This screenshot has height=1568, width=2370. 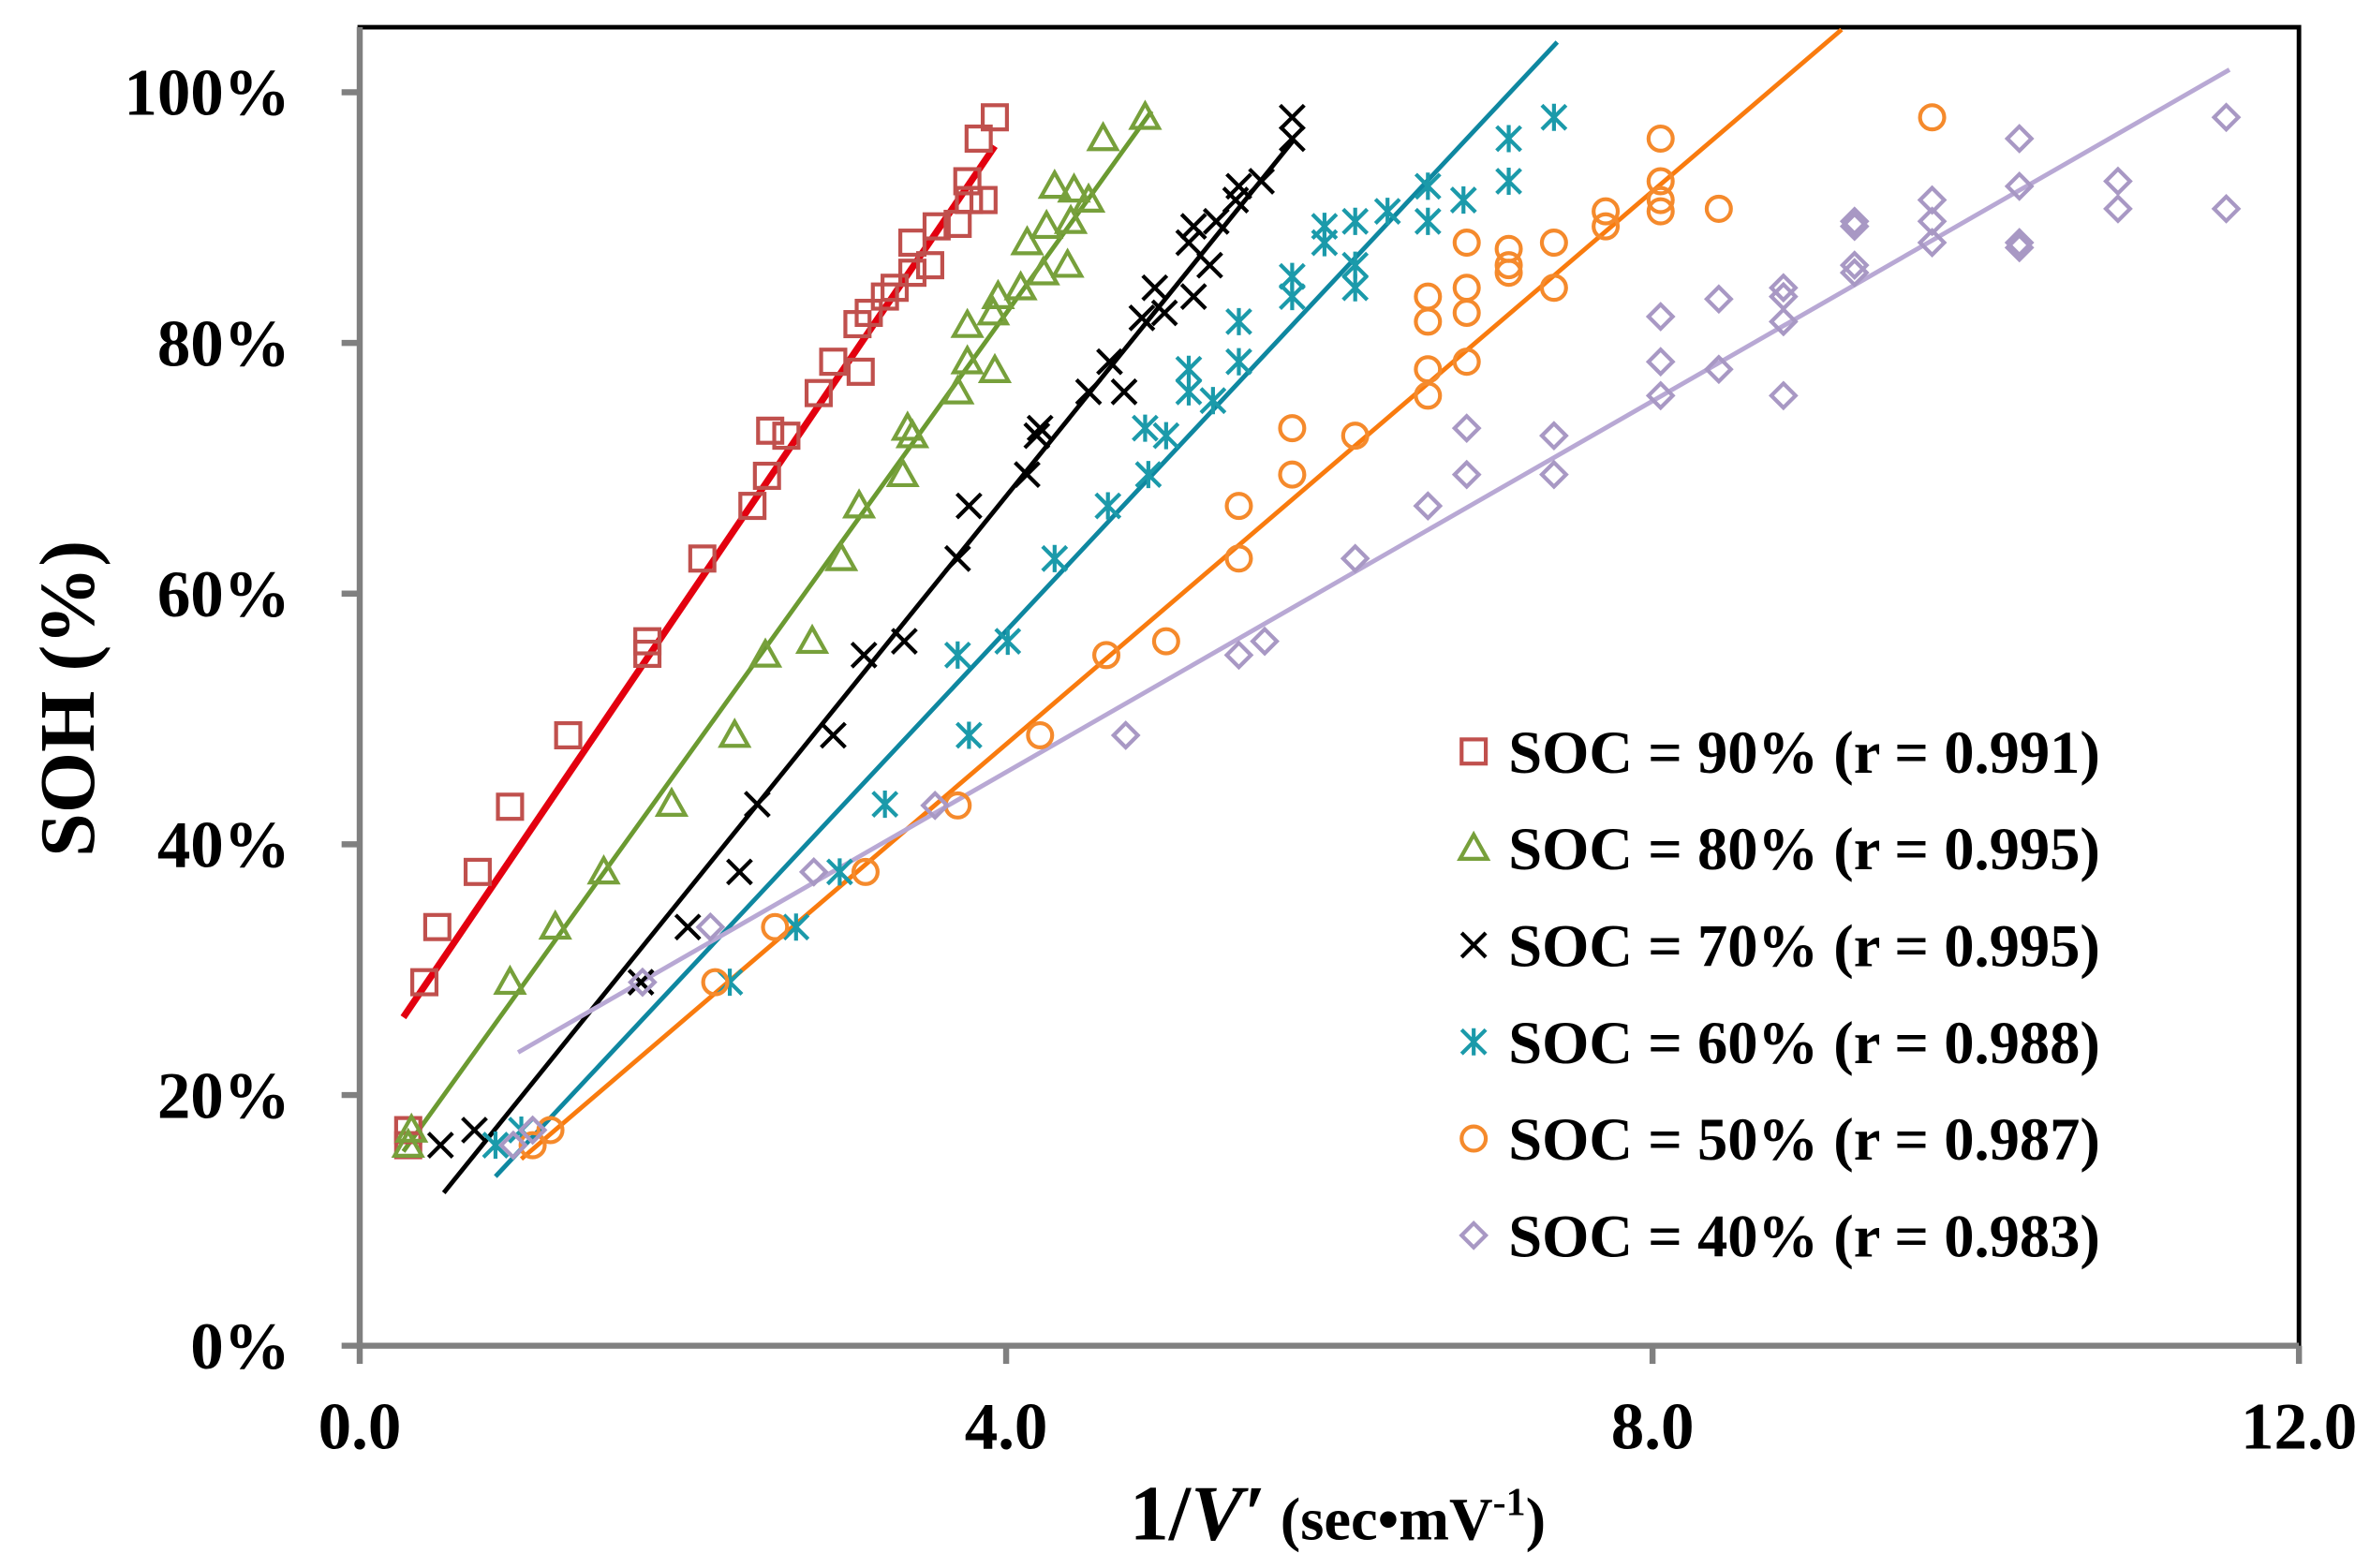 What do you see at coordinates (1804, 946) in the screenshot?
I see `legend-label: SOC = 70% (r = 0.995)` at bounding box center [1804, 946].